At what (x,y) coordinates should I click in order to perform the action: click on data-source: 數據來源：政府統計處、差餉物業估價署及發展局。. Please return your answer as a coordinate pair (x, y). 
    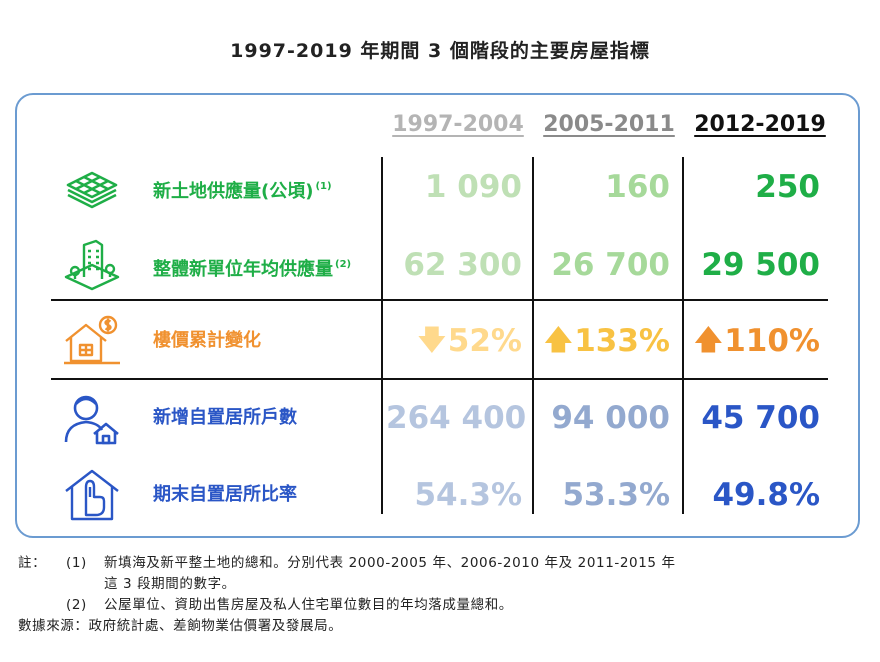
    Looking at the image, I should click on (180, 626).